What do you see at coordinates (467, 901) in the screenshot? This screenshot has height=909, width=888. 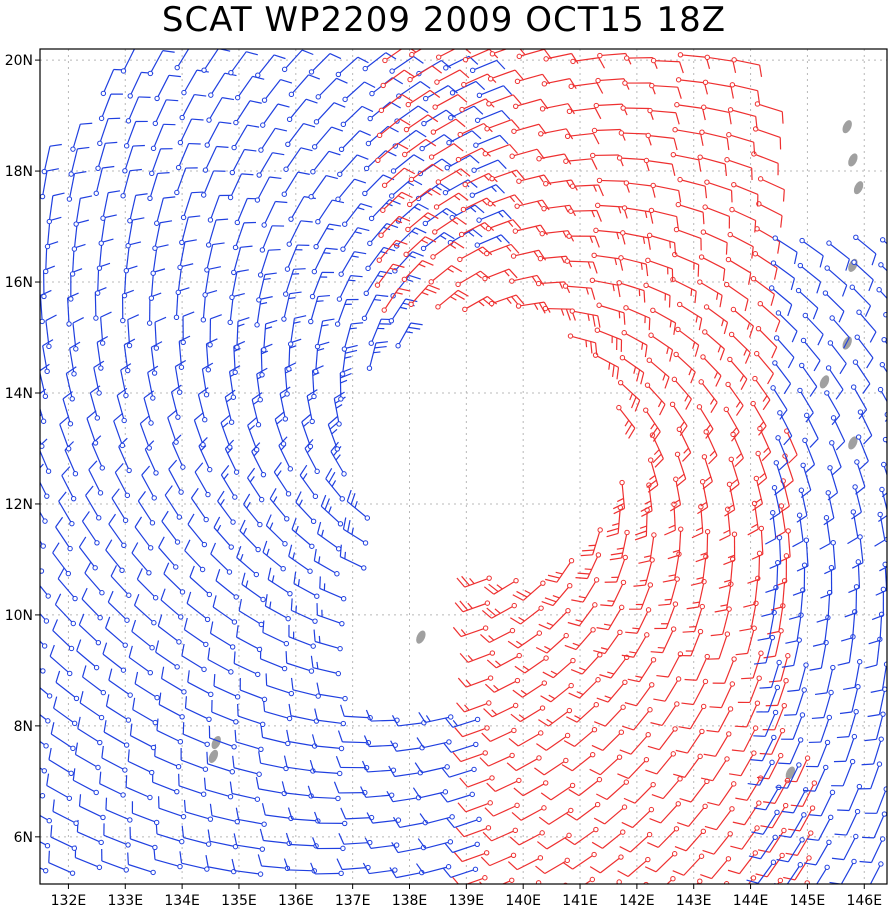 I see `lon-label: 139E` at bounding box center [467, 901].